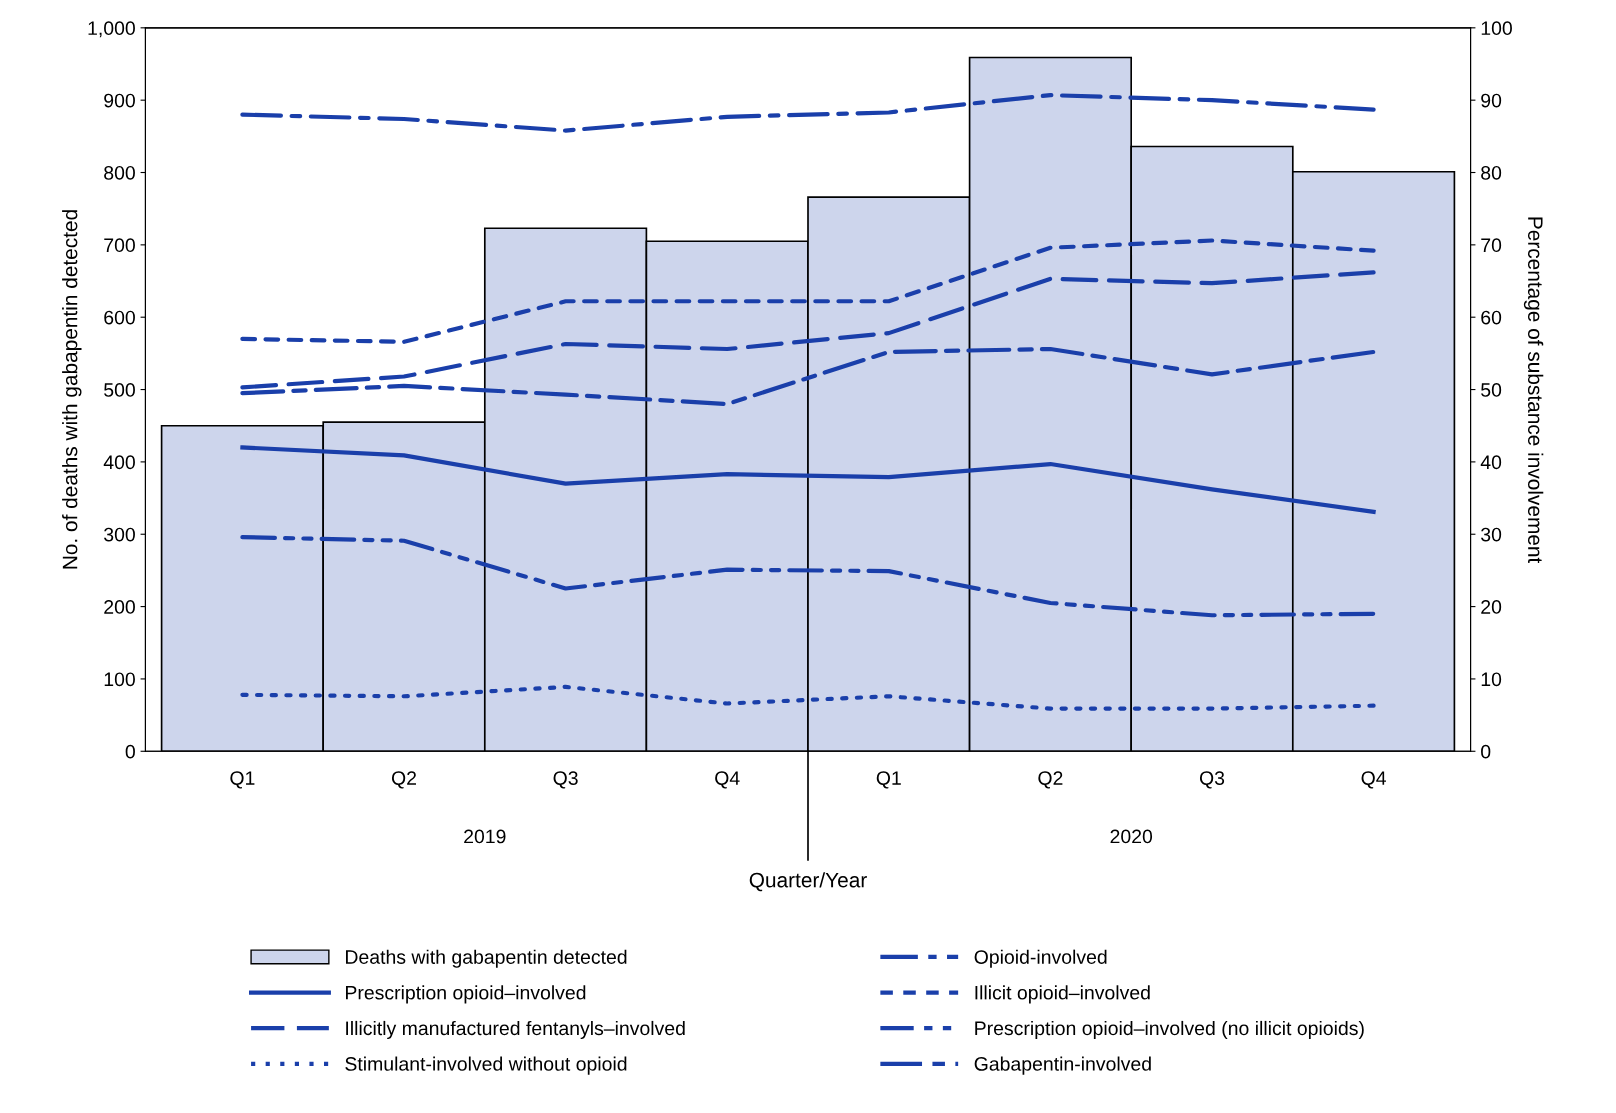 The image size is (1616, 1113). I want to click on legend-label: Stimulant-involved without opioid, so click(486, 1065).